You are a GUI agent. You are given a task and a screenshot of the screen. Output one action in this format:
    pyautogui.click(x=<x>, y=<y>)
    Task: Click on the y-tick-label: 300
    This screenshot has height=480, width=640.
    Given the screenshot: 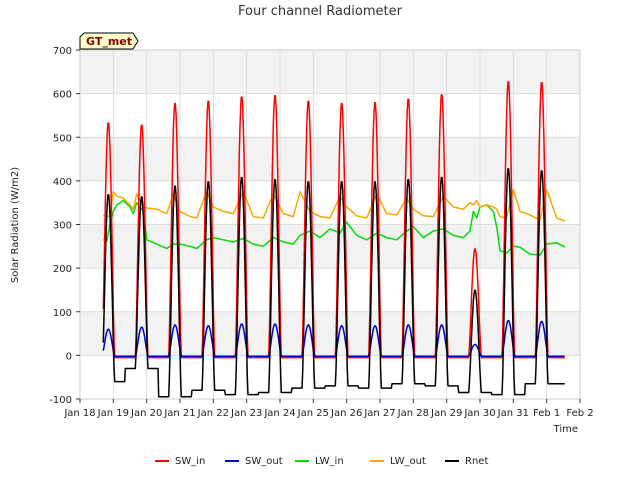 What is the action you would take?
    pyautogui.click(x=62, y=226)
    